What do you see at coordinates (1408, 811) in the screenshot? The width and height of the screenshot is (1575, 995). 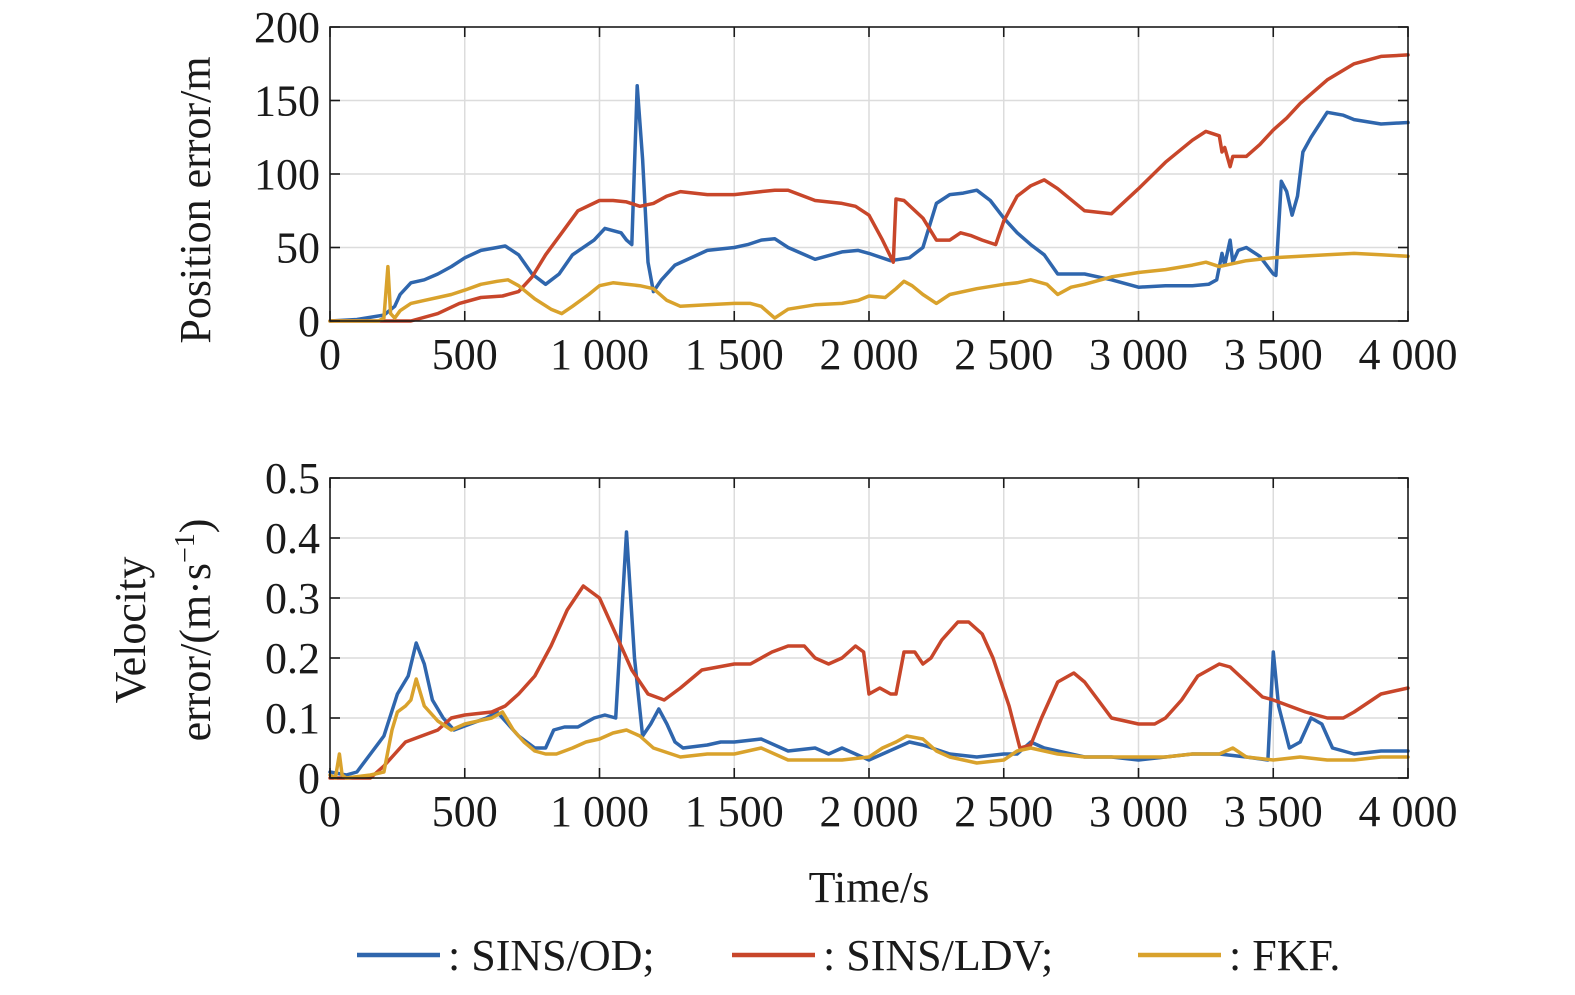 I see `velocity-xtick-label: 4 000` at bounding box center [1408, 811].